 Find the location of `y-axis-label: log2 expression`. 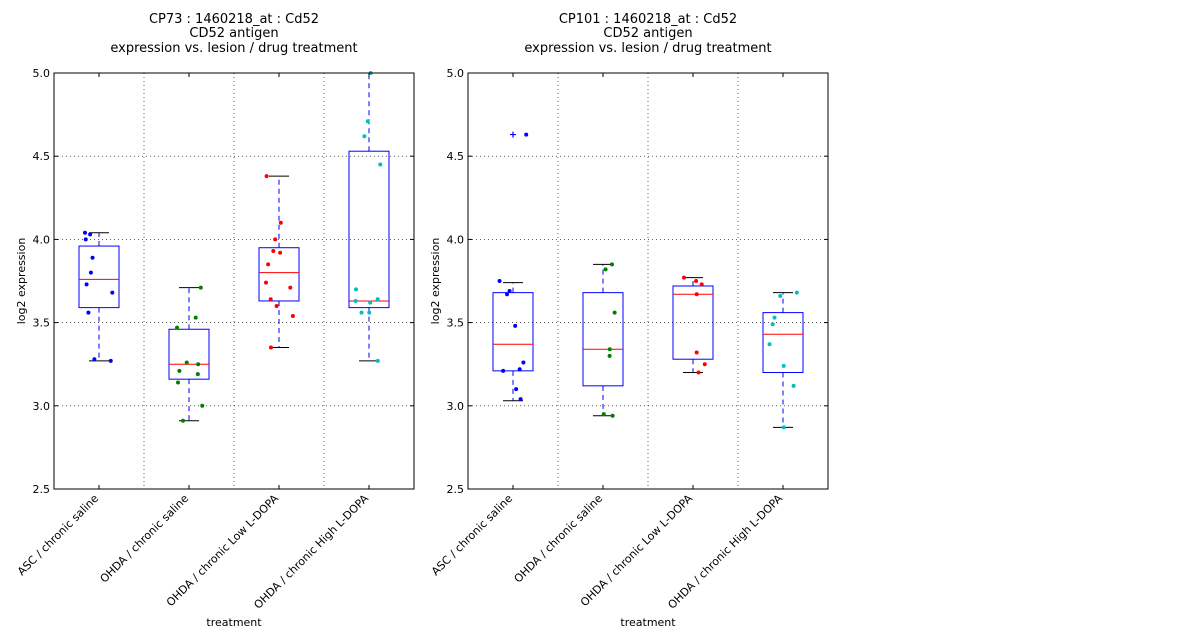

y-axis-label: log2 expression is located at coordinates (435, 281).